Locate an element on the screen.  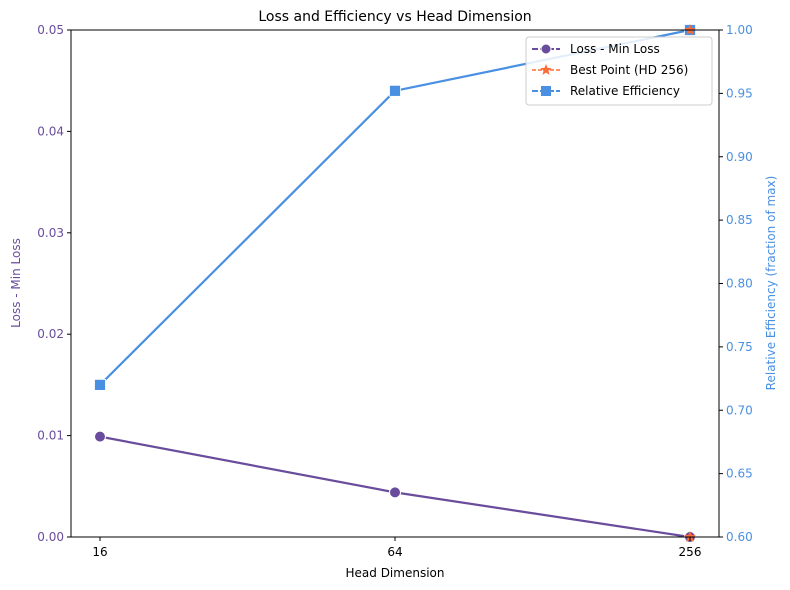
right-tick-label-7: 0.95 is located at coordinates (739, 93).